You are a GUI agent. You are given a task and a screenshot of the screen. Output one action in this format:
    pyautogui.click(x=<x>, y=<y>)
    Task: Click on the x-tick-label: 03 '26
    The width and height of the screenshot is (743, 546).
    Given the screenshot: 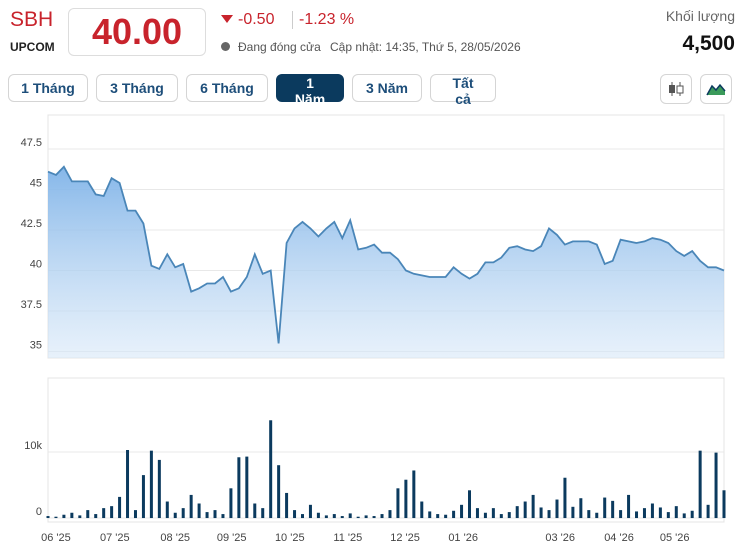 What is the action you would take?
    pyautogui.click(x=560, y=538)
    